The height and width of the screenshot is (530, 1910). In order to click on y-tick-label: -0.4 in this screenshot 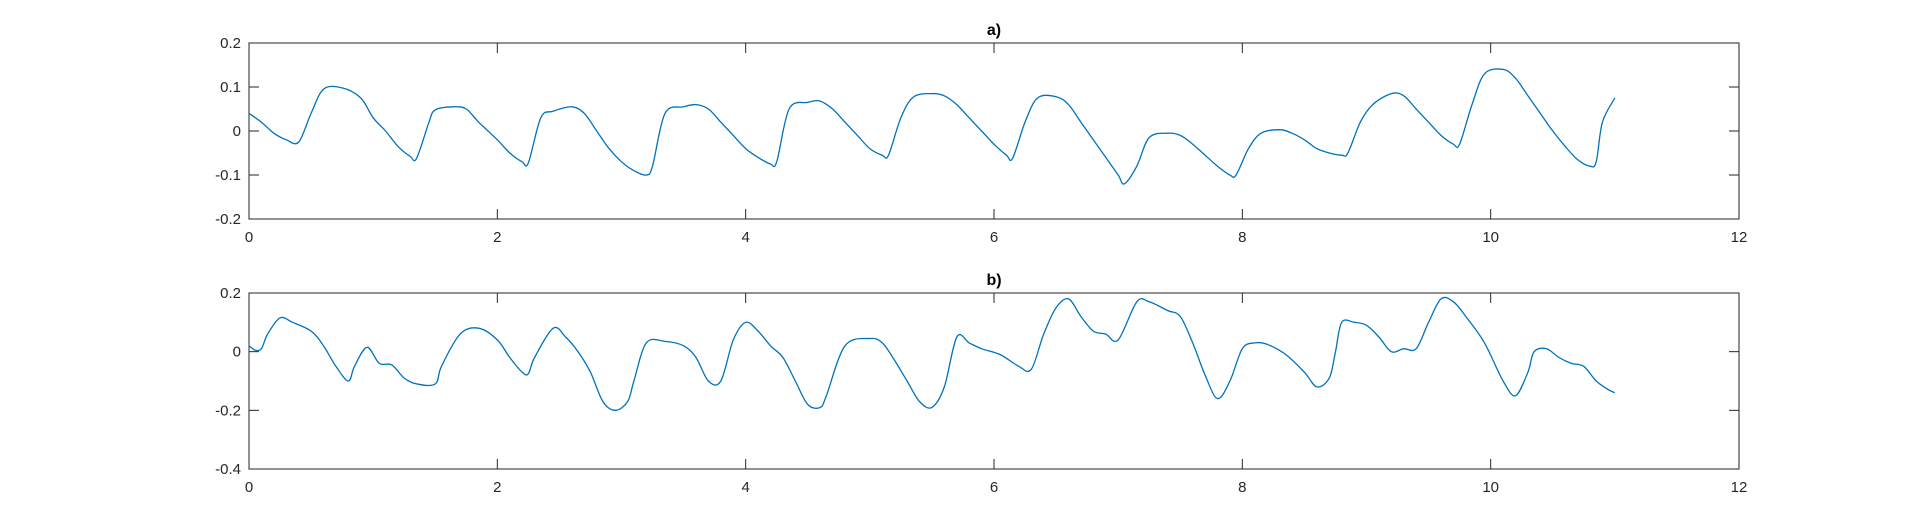, I will do `click(228, 469)`.